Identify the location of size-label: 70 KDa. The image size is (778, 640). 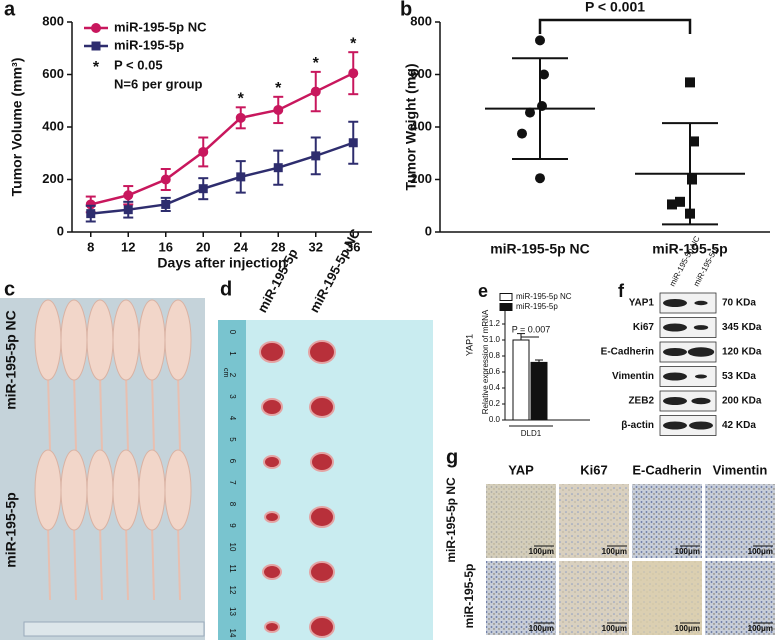
(739, 303).